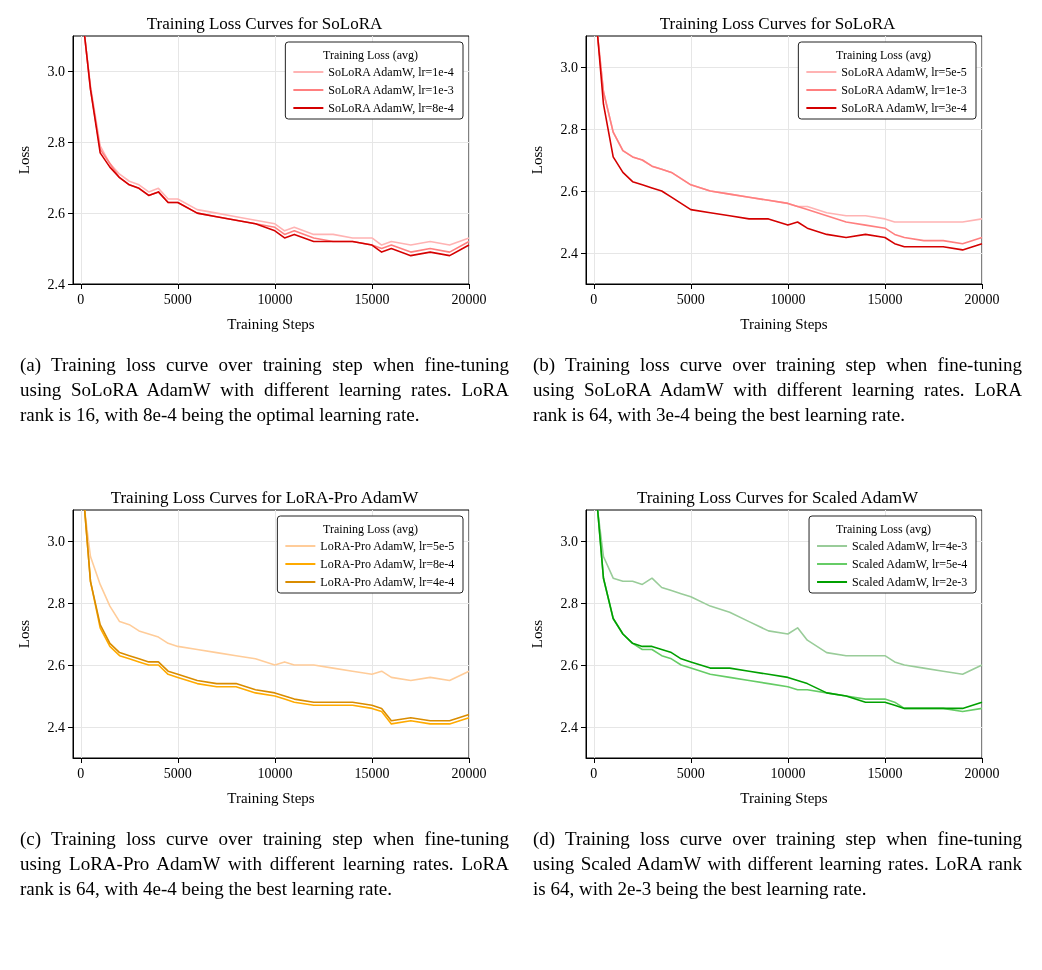 Image resolution: width=1042 pixels, height=970 pixels. Describe the element at coordinates (387, 546) in the screenshot. I see `legend-label: LoRA-Pro AdamW, lr=5e-5` at that location.